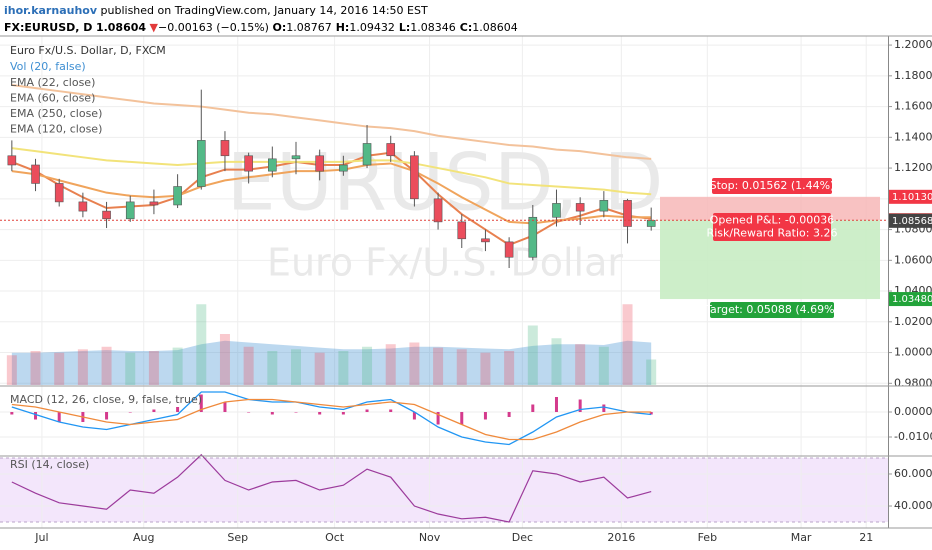 This screenshot has height=550, width=932. I want to click on x-tick-label: Oct, so click(335, 537).